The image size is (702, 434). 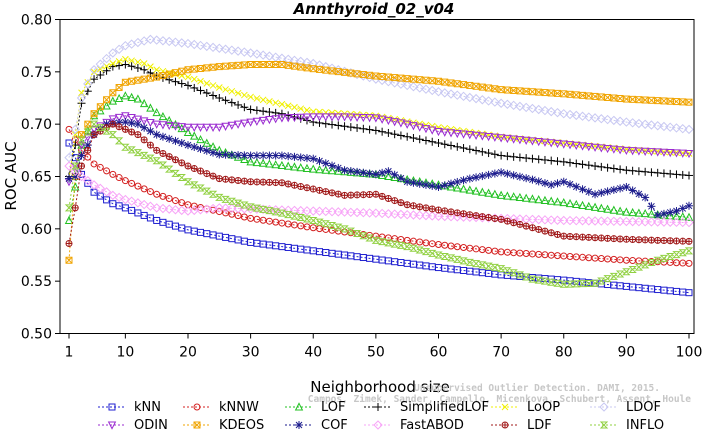 I want to click on series-line-odin, so click(x=379, y=148).